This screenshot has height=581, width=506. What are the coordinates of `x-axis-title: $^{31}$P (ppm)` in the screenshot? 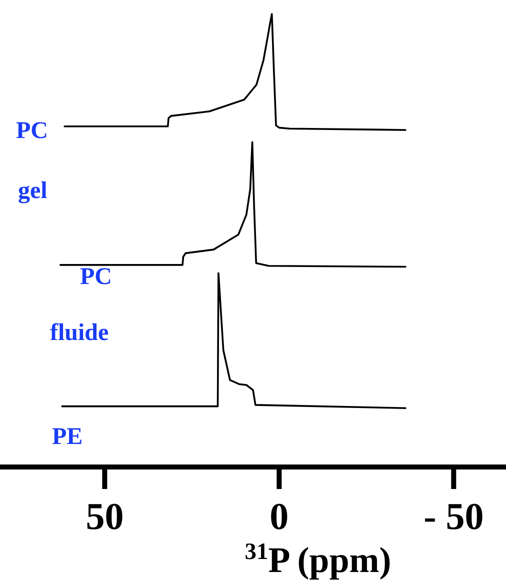 It's located at (318, 559).